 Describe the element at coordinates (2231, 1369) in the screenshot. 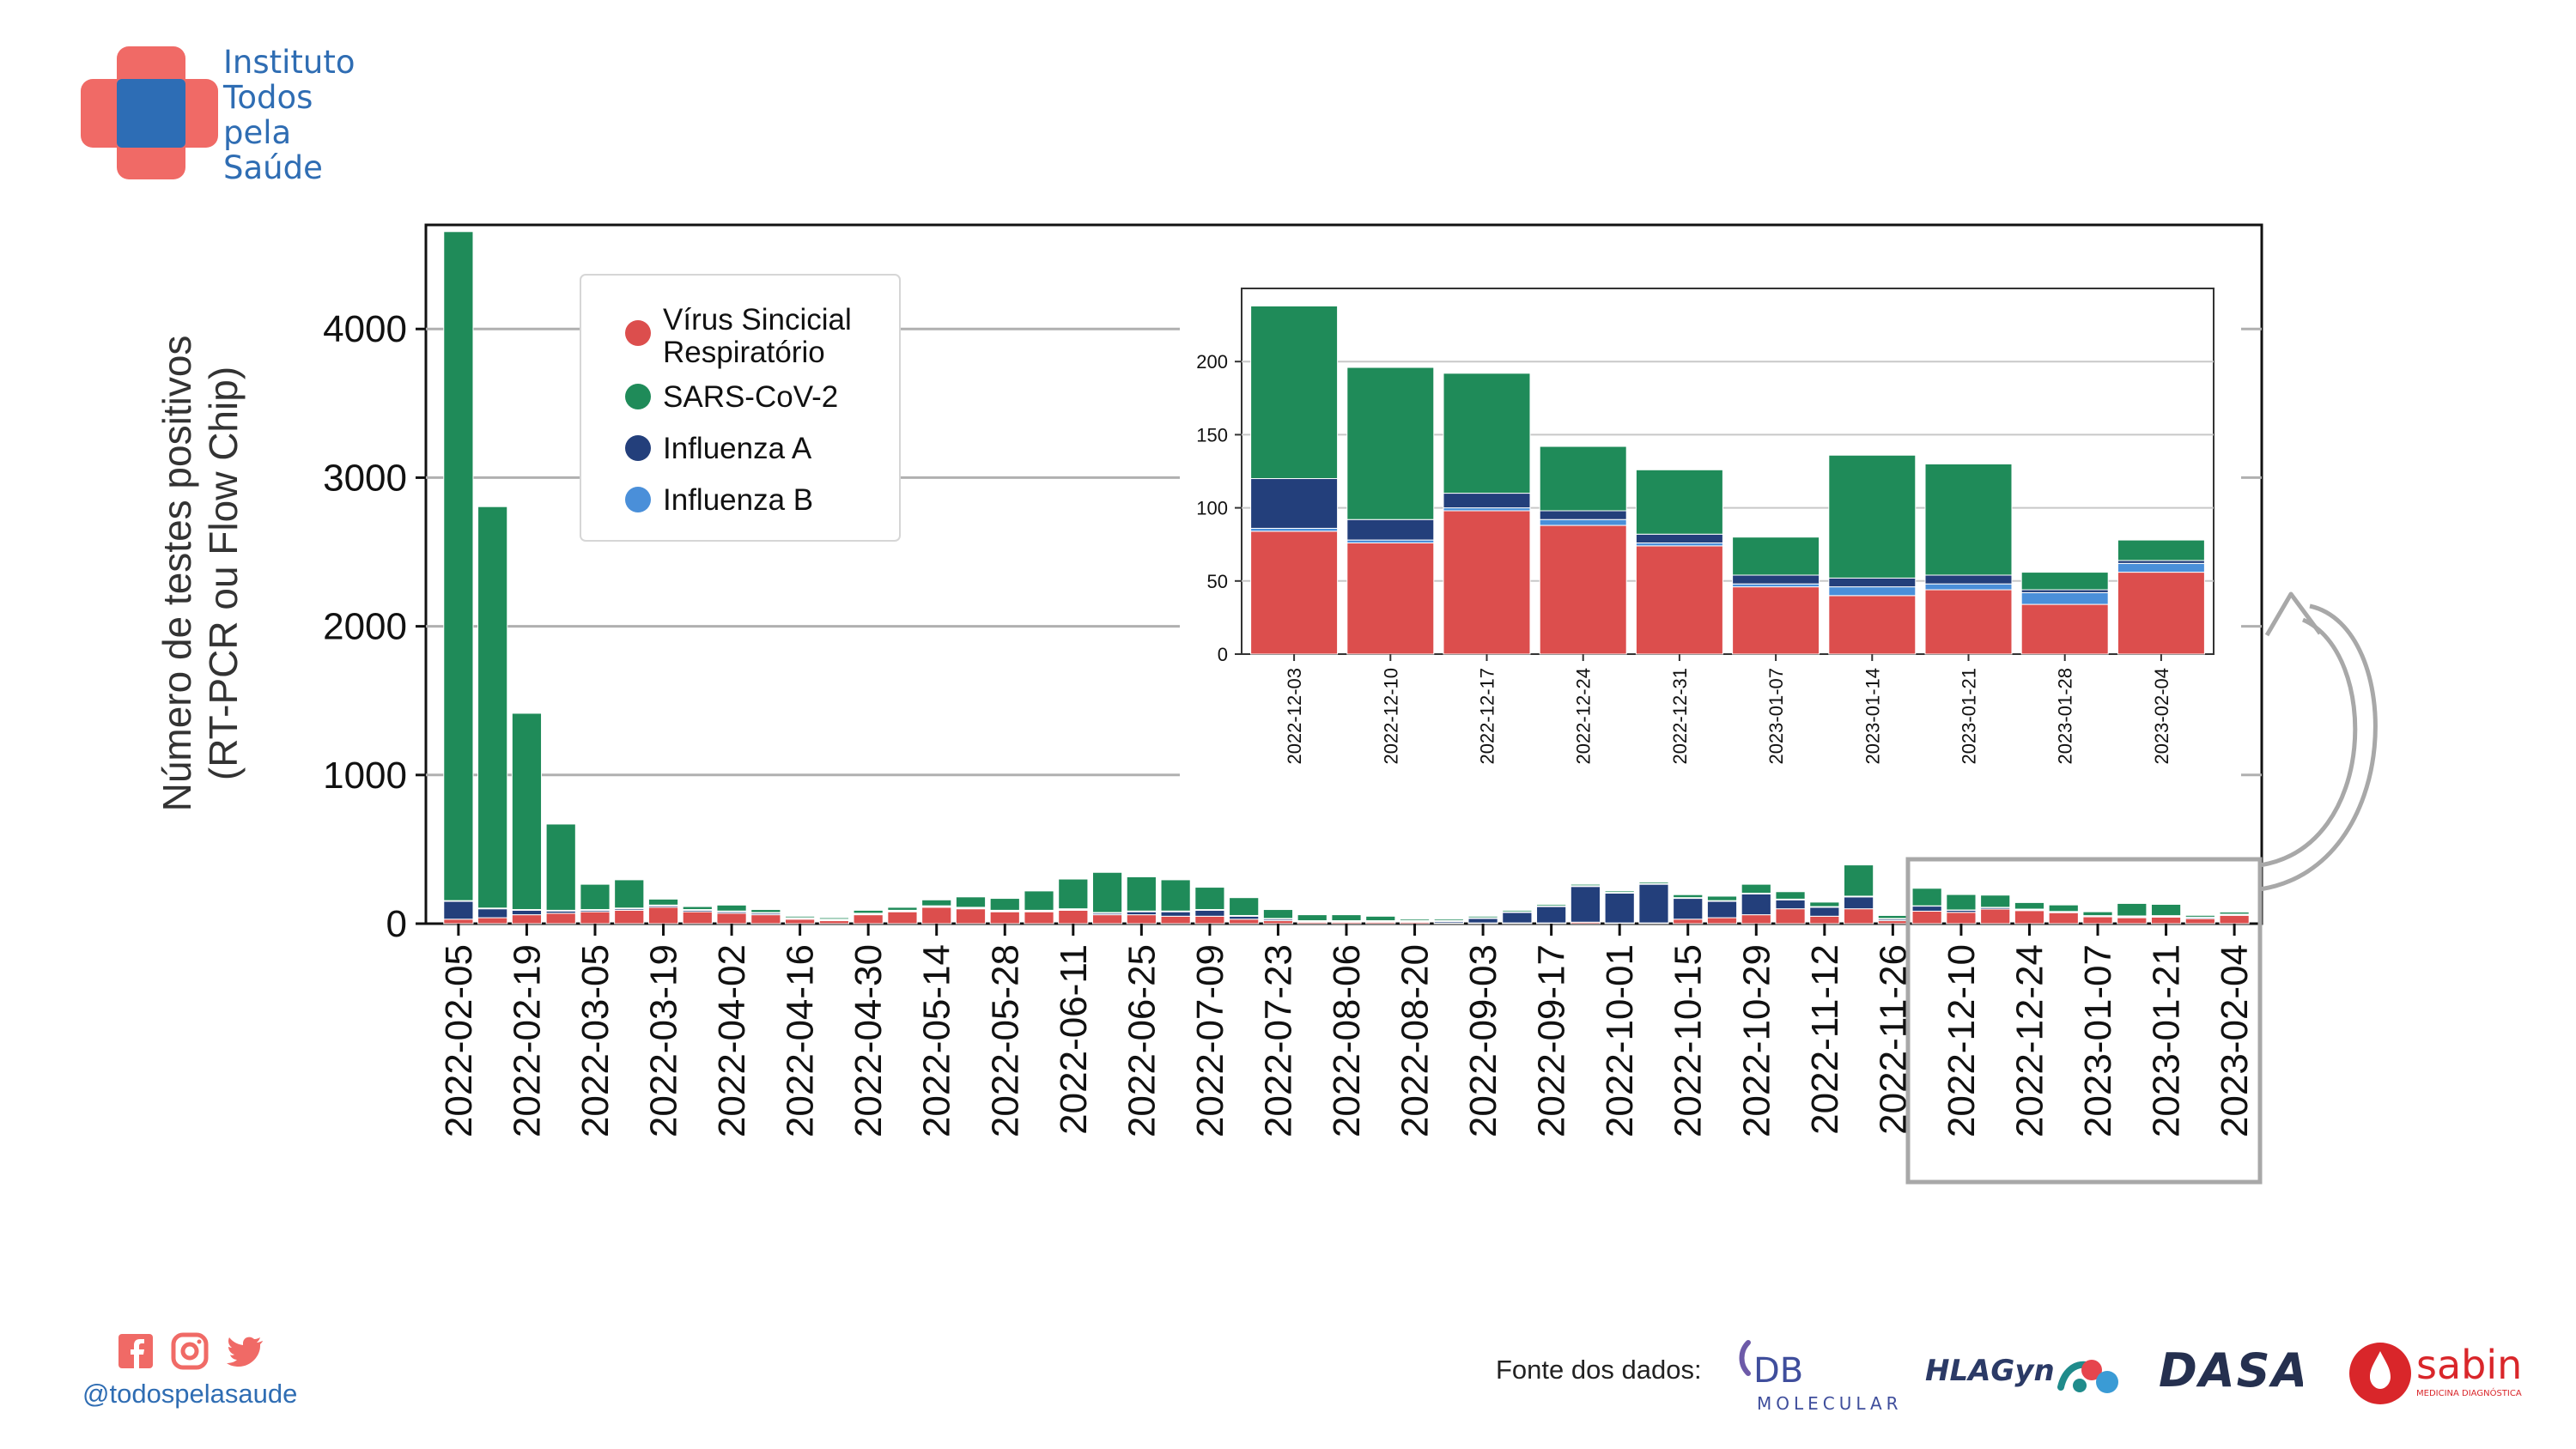

I see `dasa-logo: DASA` at that location.